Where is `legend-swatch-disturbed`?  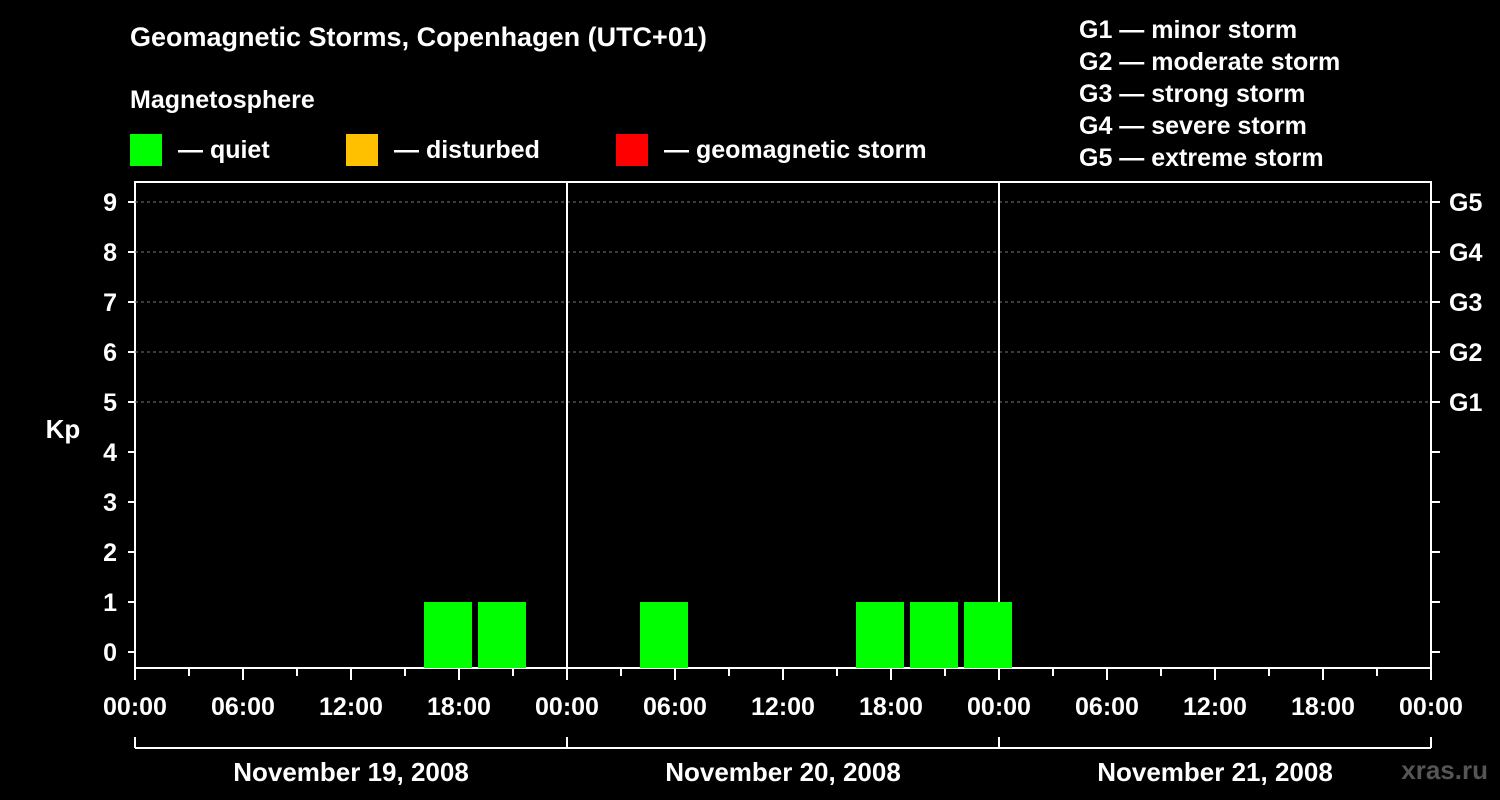
legend-swatch-disturbed is located at coordinates (362, 150).